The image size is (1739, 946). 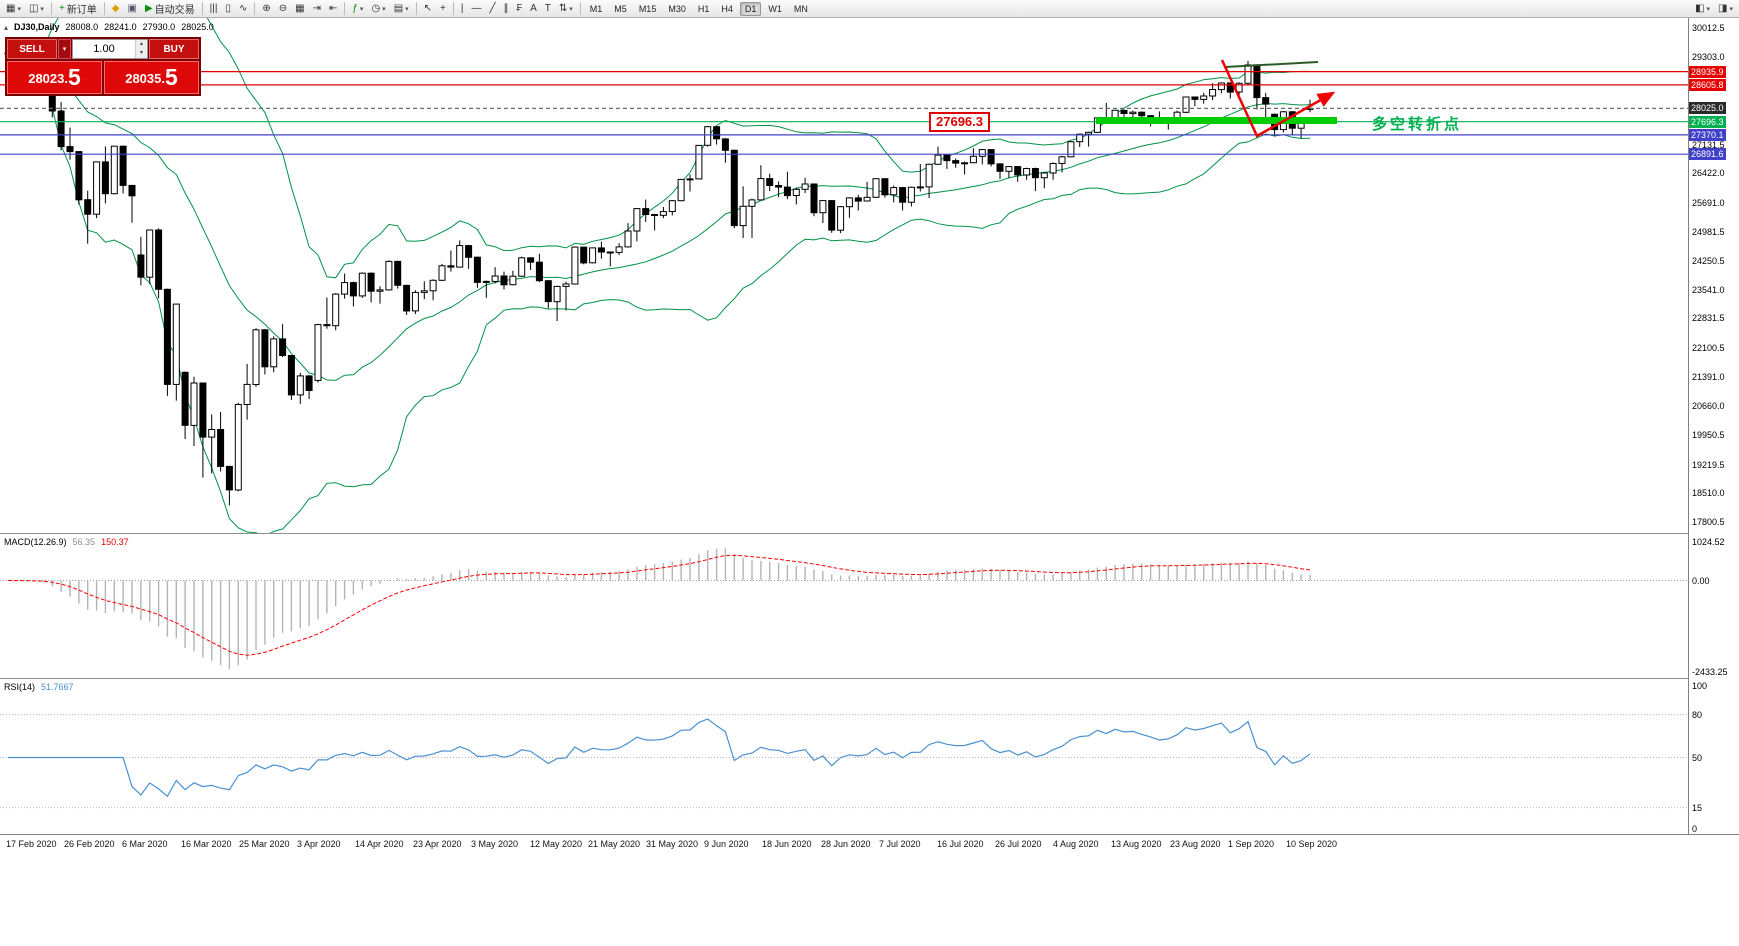 What do you see at coordinates (1707, 122) in the screenshot?
I see `price-level-badge: 27696.3` at bounding box center [1707, 122].